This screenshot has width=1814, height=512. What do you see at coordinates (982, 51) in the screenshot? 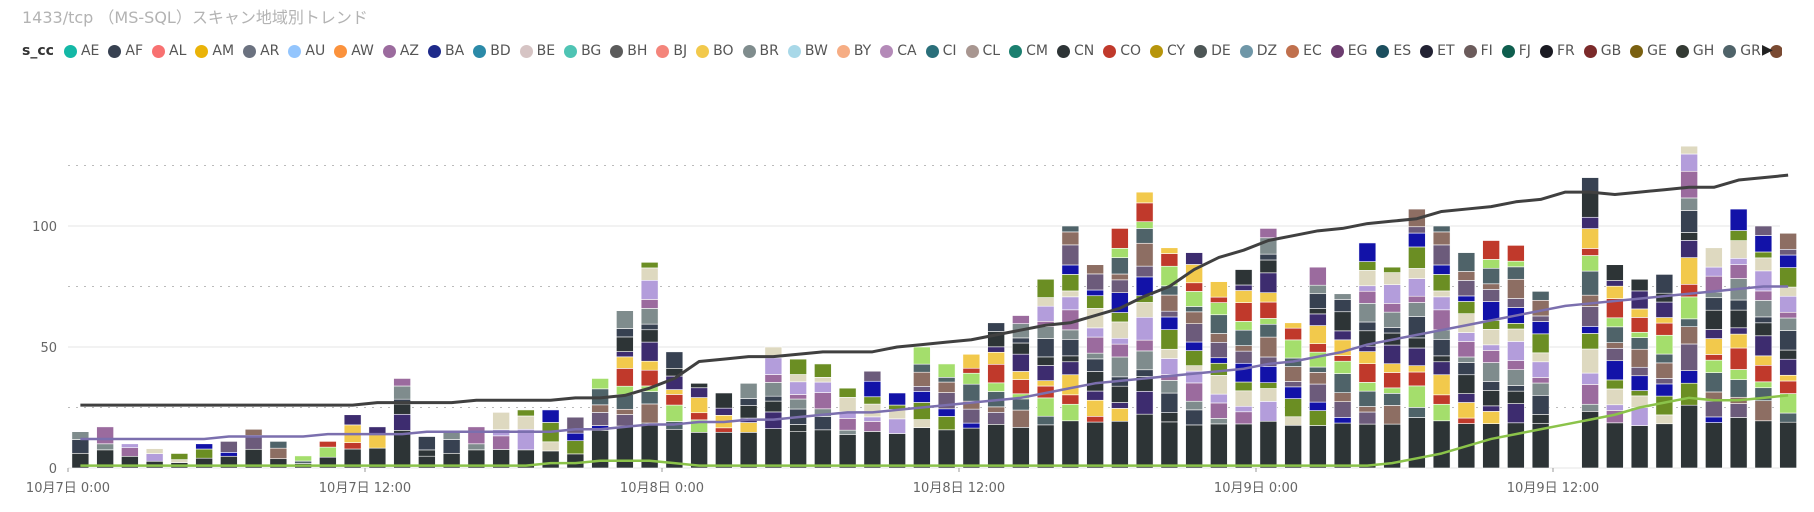
I see `legend-item-cl: CL` at bounding box center [982, 51].